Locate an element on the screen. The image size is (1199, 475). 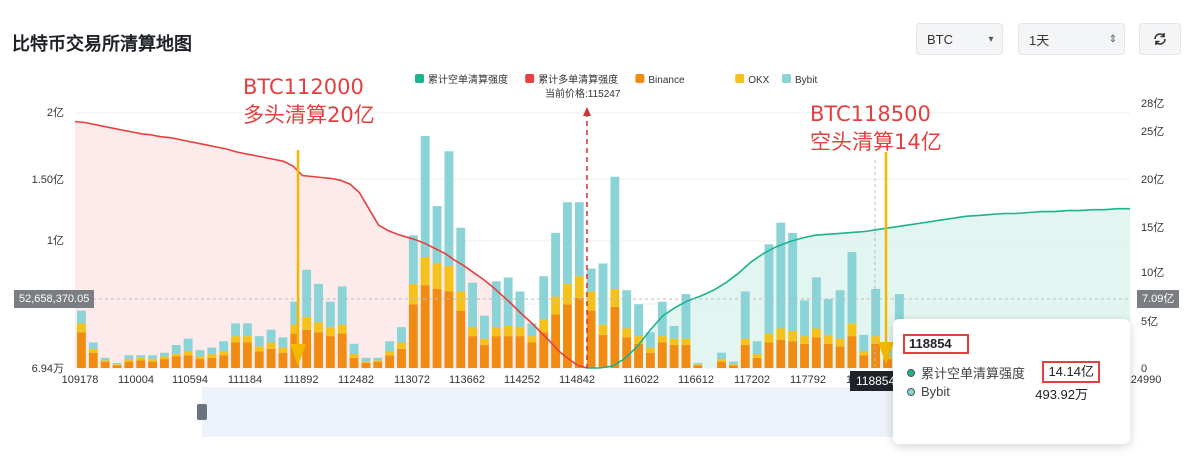
annotation-short-price: BTC118500 is located at coordinates (870, 114).